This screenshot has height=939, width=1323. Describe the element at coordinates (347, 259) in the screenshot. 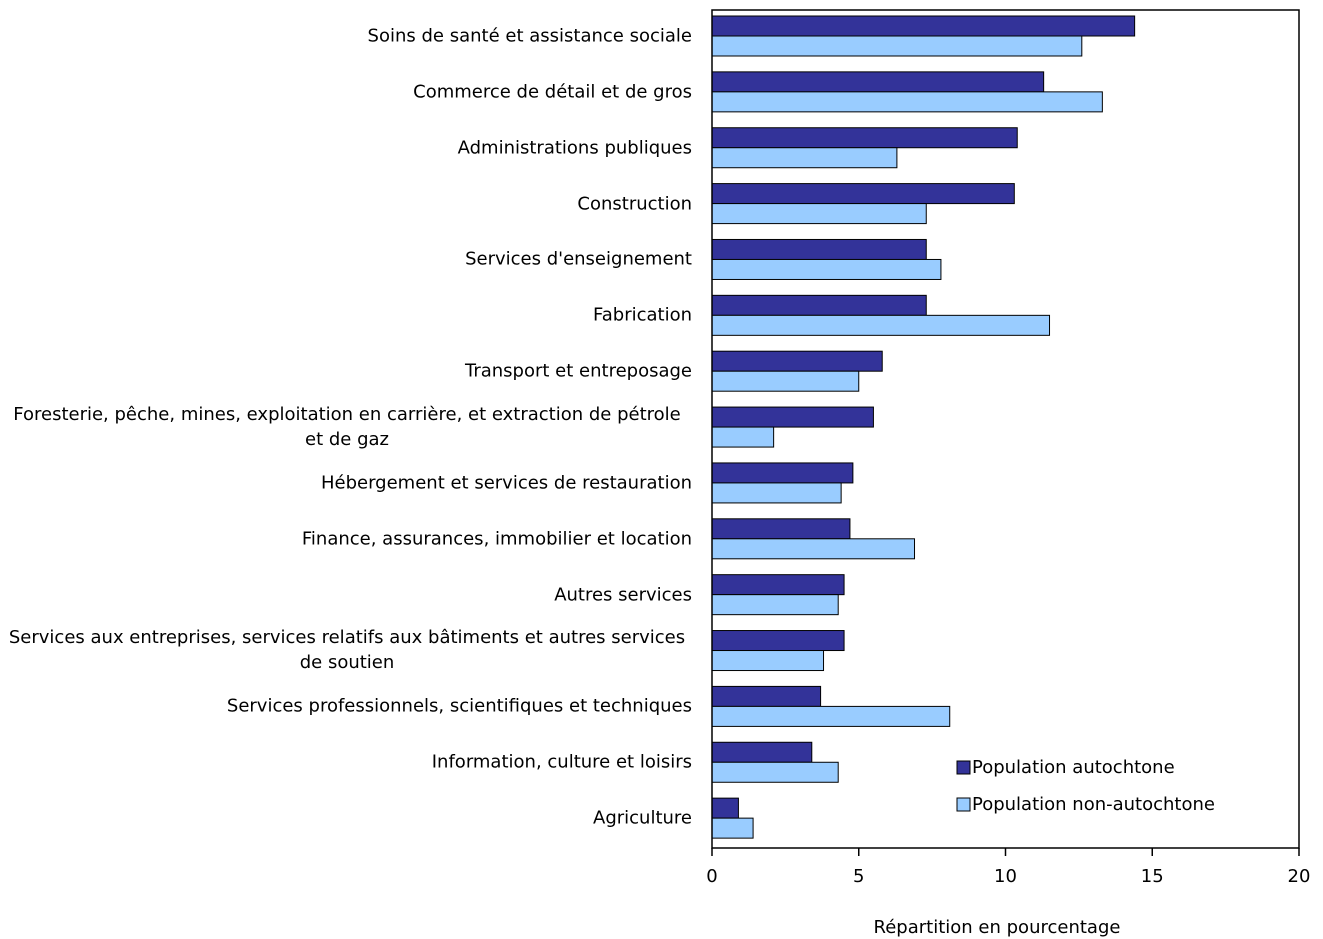

I see `y-tick-label: Services d'enseignement` at that location.